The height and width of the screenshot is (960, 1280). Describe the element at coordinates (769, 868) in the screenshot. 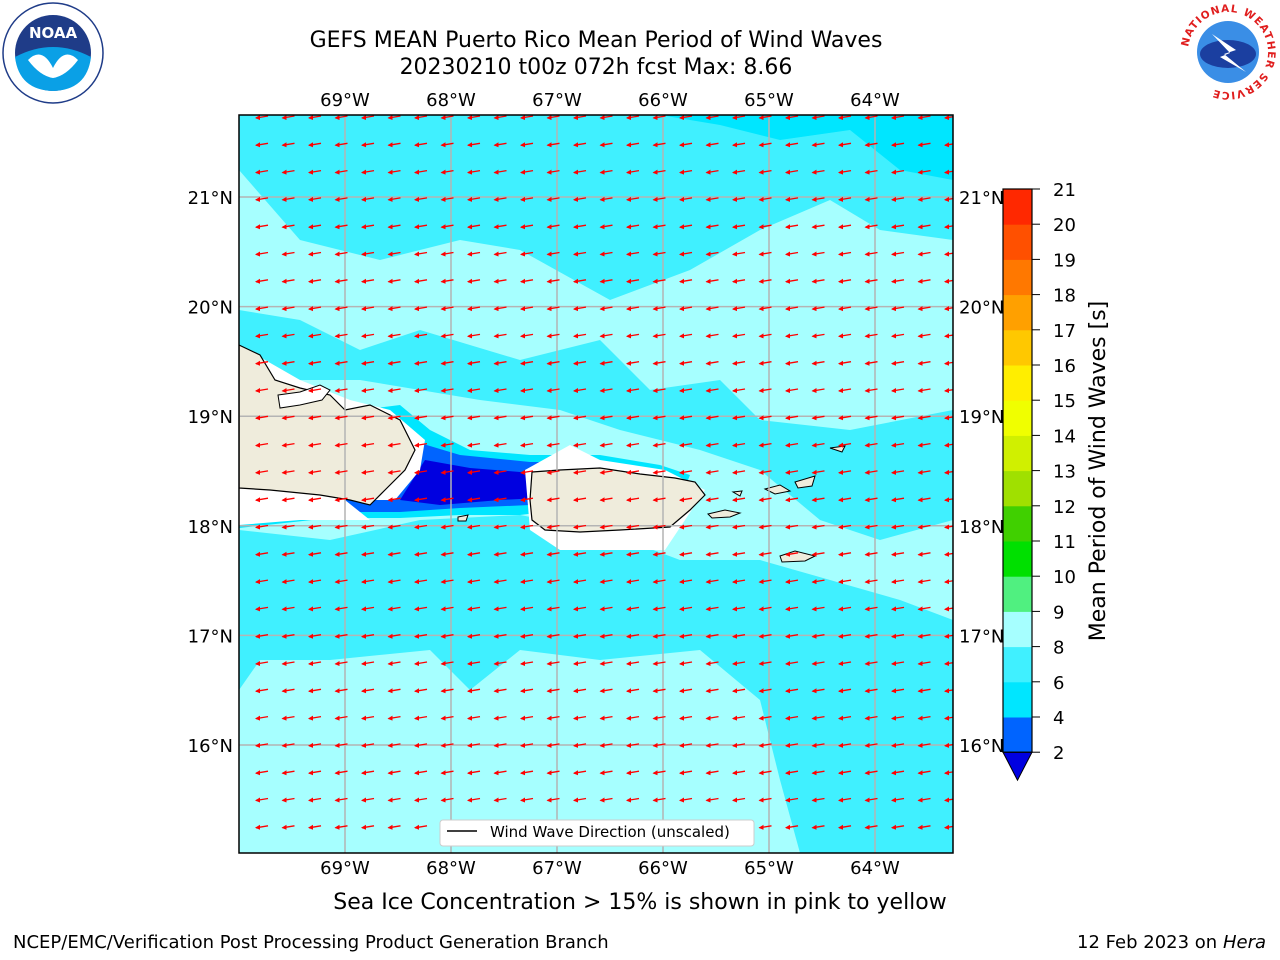

I see `lon-tick-label-bottom: 65°W` at that location.